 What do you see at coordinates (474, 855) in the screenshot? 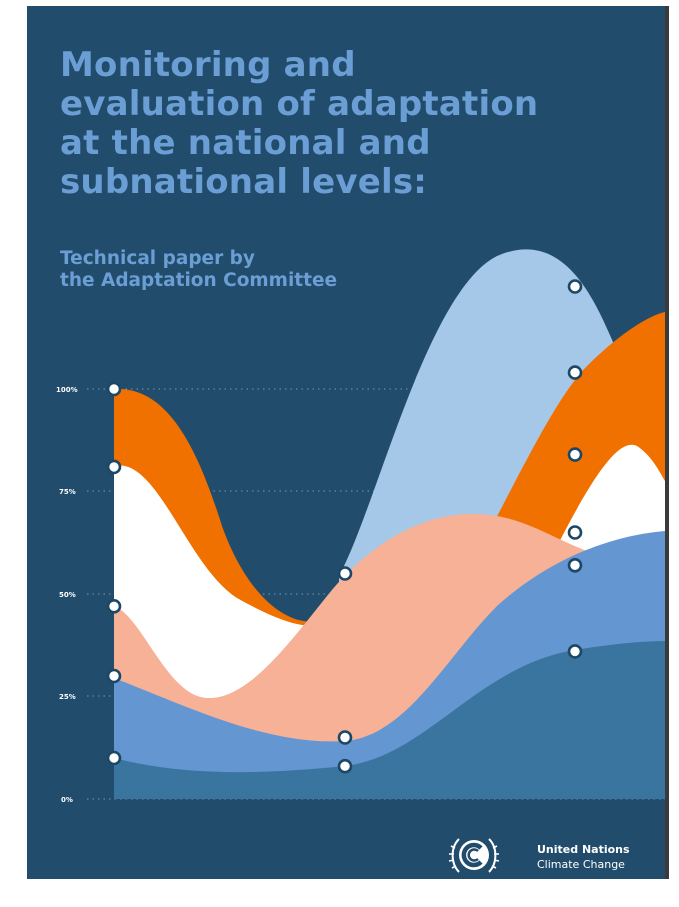
I see `unfccc-emblem-icon` at bounding box center [474, 855].